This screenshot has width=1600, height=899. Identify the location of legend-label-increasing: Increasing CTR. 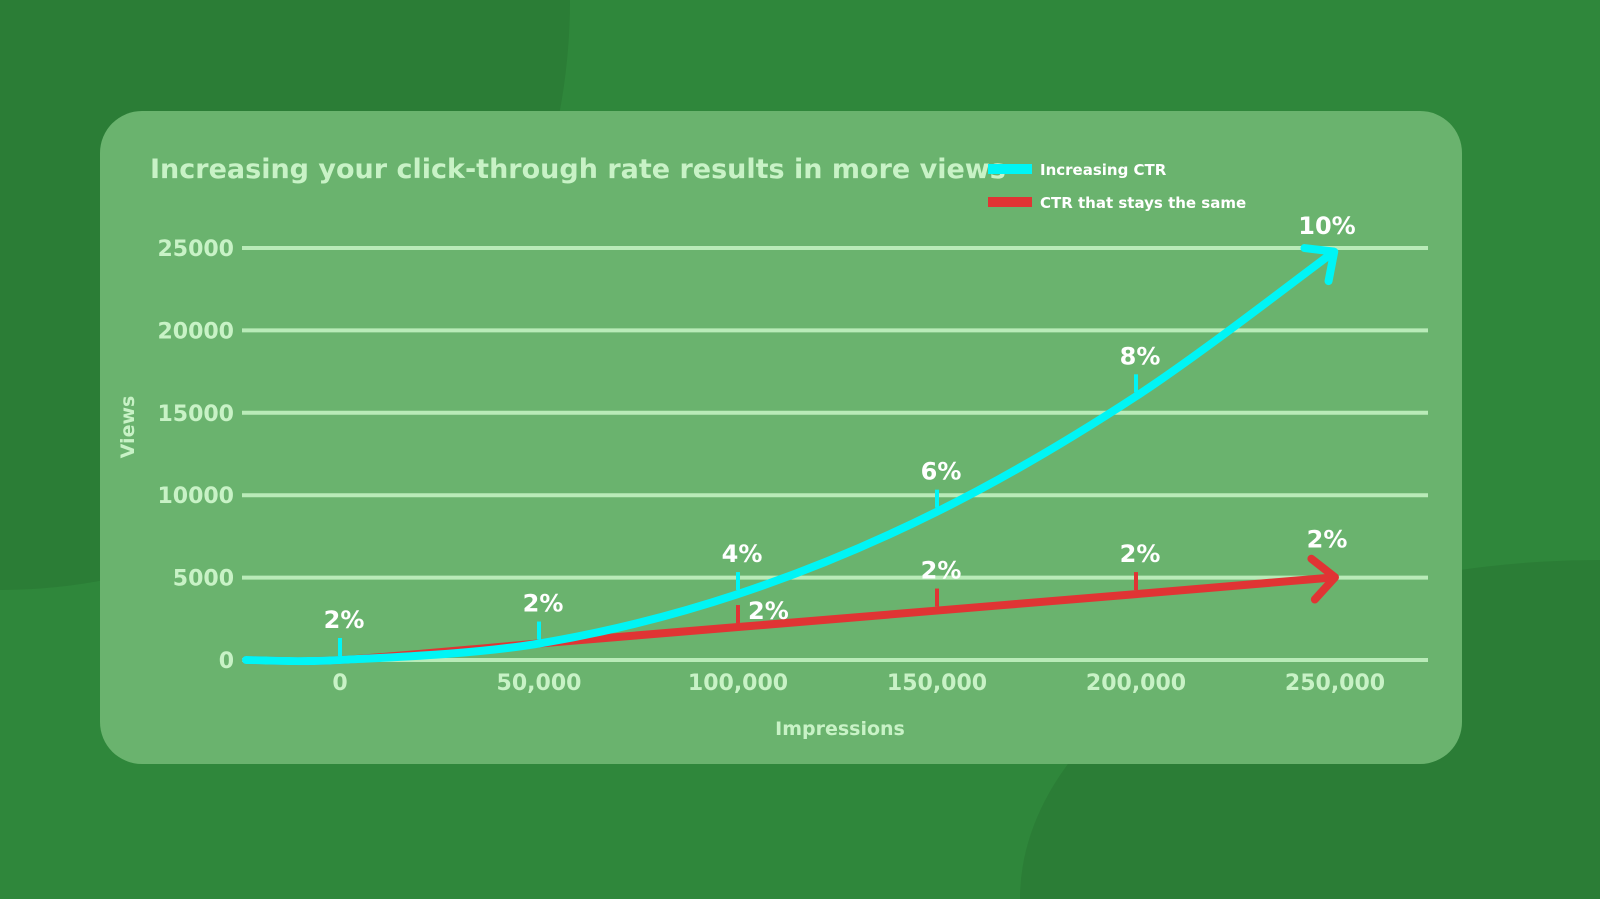
(1103, 170).